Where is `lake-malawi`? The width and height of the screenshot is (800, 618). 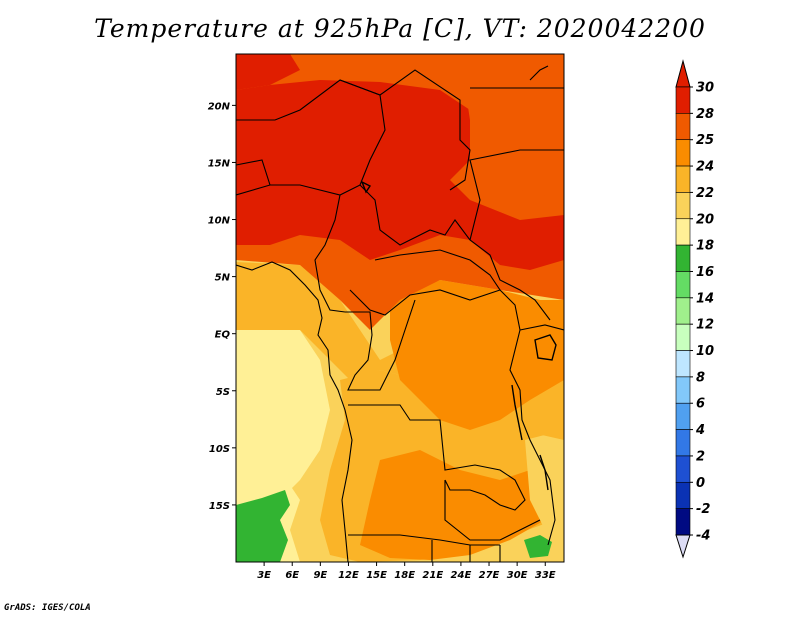
lake-malawi is located at coordinates (544, 472).